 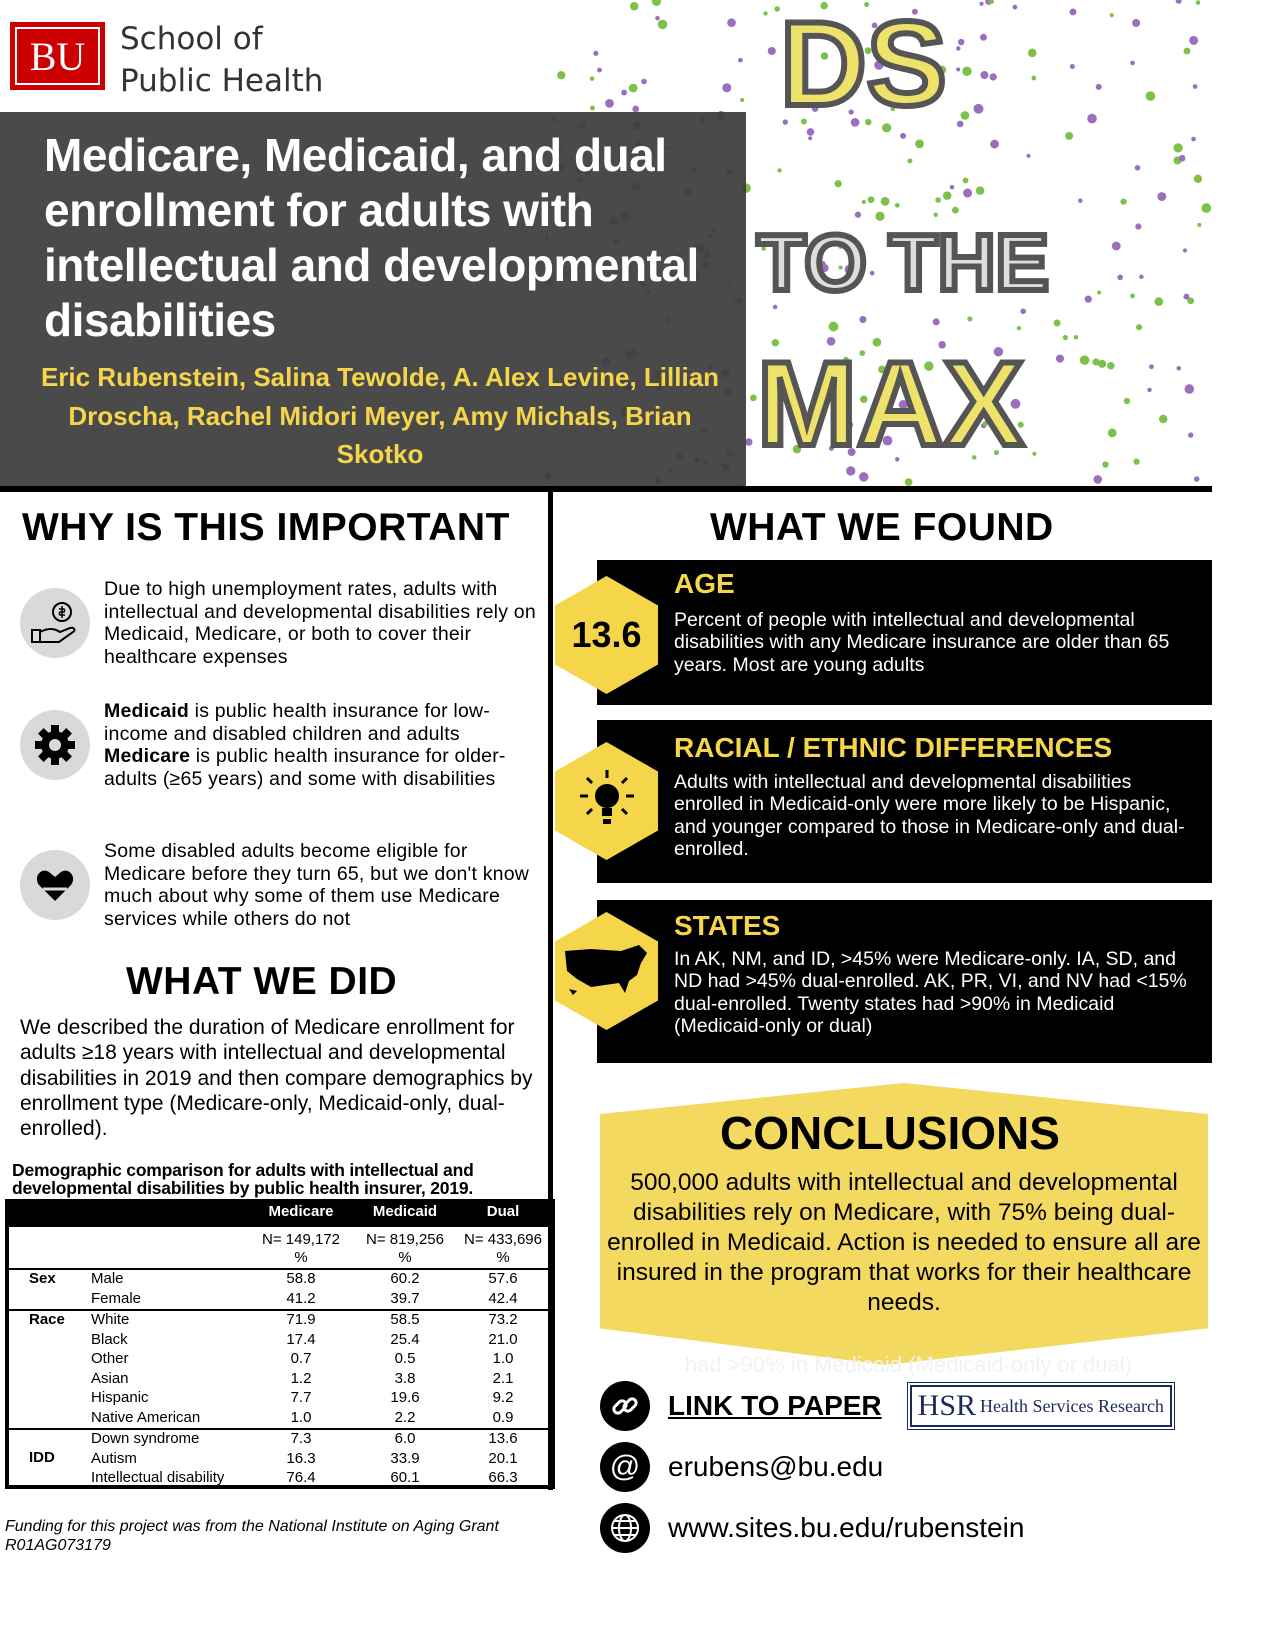 What do you see at coordinates (727, 925) in the screenshot?
I see `finding-title: STATES` at bounding box center [727, 925].